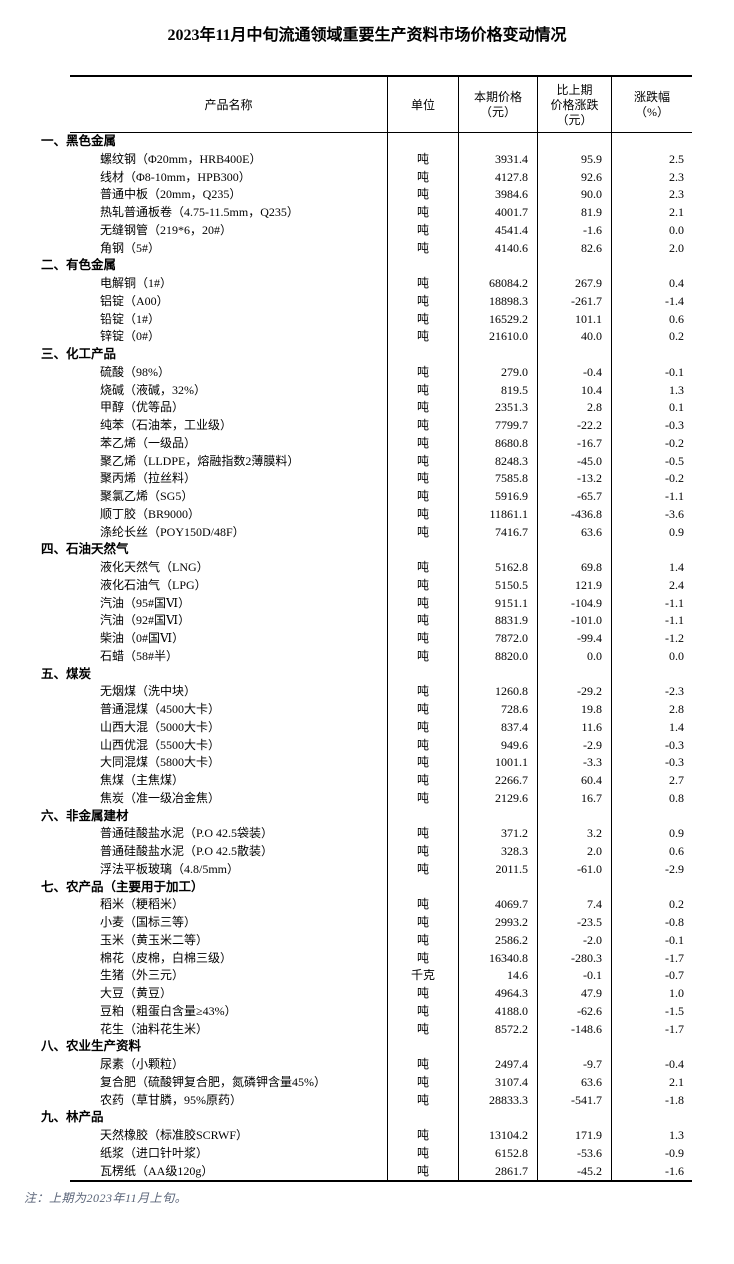 This screenshot has height=1264, width=734. I want to click on product-name-cell: 焦煤（主焦煤）, so click(142, 780).